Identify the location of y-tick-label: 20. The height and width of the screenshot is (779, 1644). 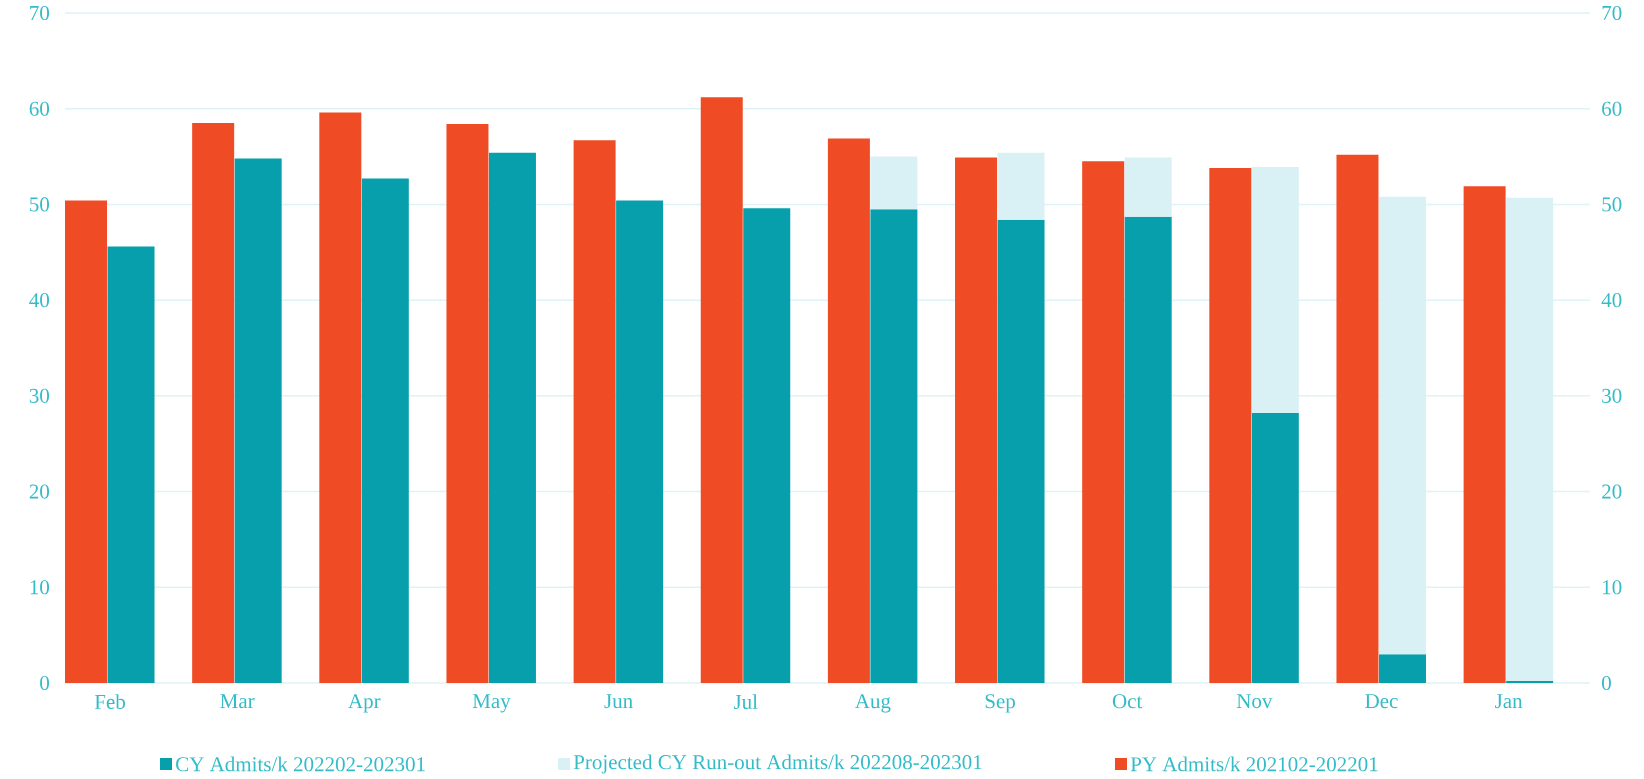
(39, 491).